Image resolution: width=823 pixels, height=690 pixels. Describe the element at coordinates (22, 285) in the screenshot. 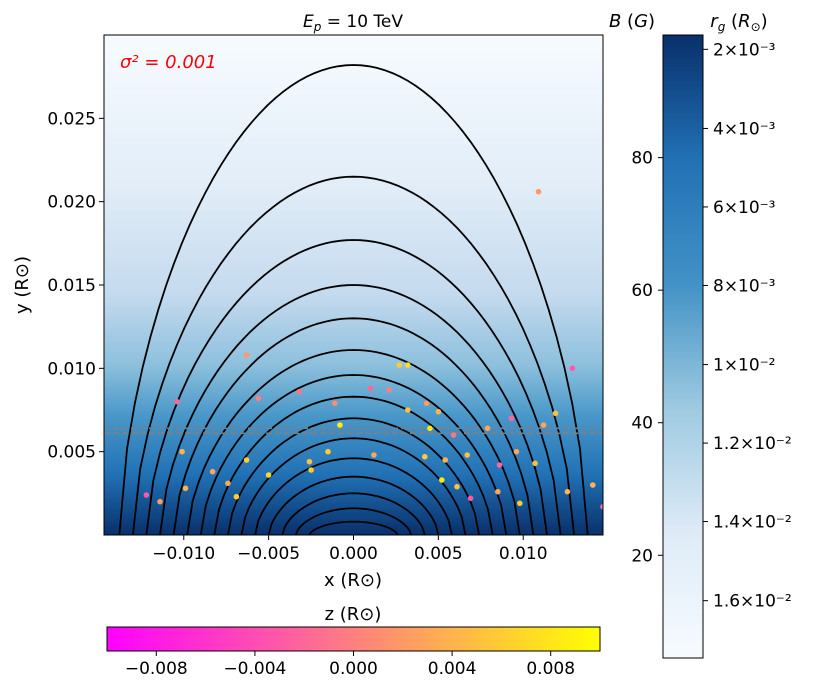

I see `y-axis-label: y (R⊙)` at that location.